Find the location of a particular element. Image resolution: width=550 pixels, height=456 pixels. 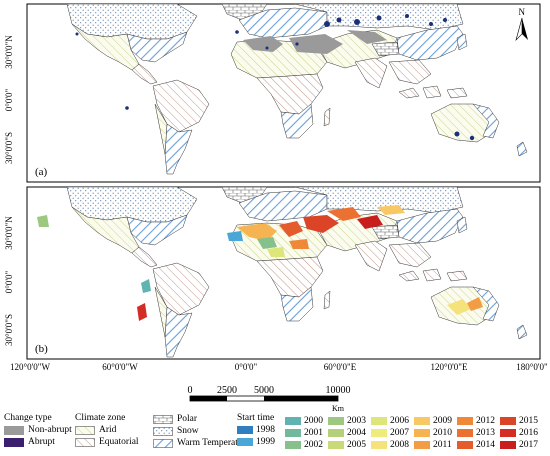

legend-label-year: 2007 is located at coordinates (399, 432).